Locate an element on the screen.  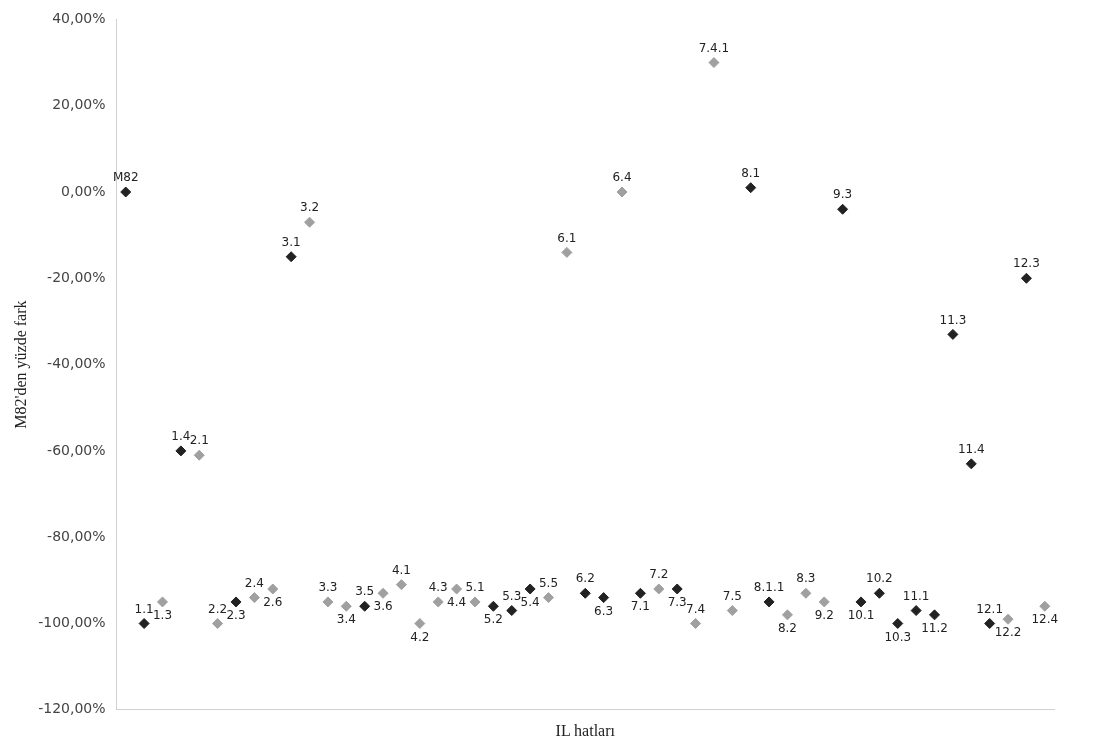
annotation: 7.3 is located at coordinates (677, 602).